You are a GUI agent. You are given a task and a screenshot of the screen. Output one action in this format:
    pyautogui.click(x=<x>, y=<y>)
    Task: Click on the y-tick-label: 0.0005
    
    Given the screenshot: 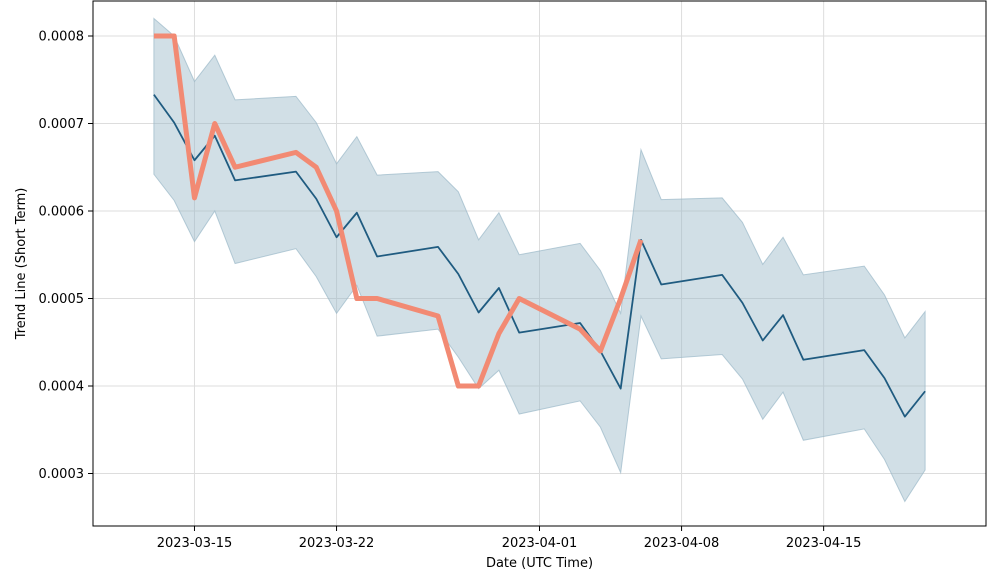 What is the action you would take?
    pyautogui.click(x=62, y=299)
    